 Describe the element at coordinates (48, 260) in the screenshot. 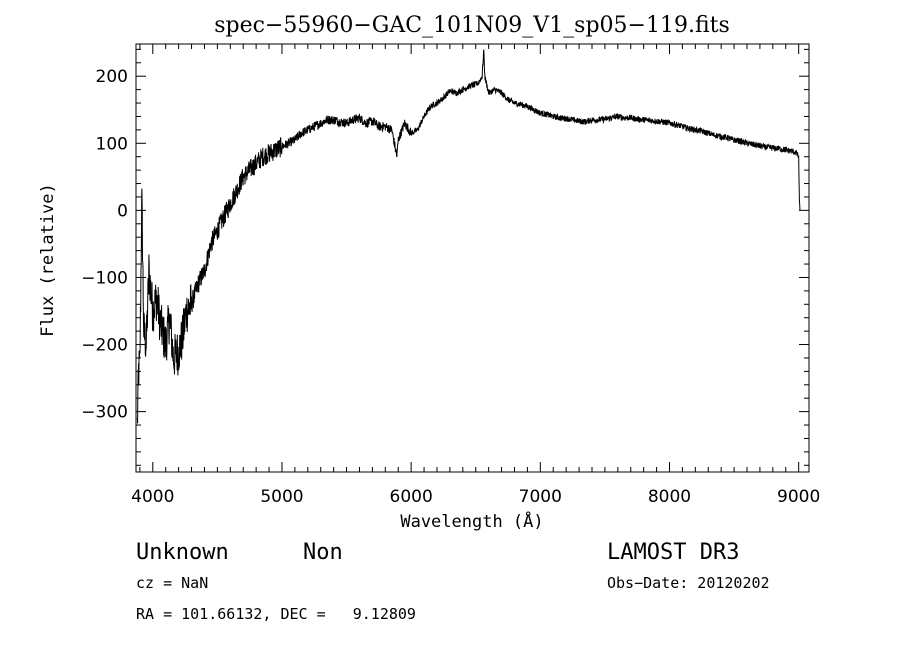

I see `y-axis-label: Flux (relative)` at that location.